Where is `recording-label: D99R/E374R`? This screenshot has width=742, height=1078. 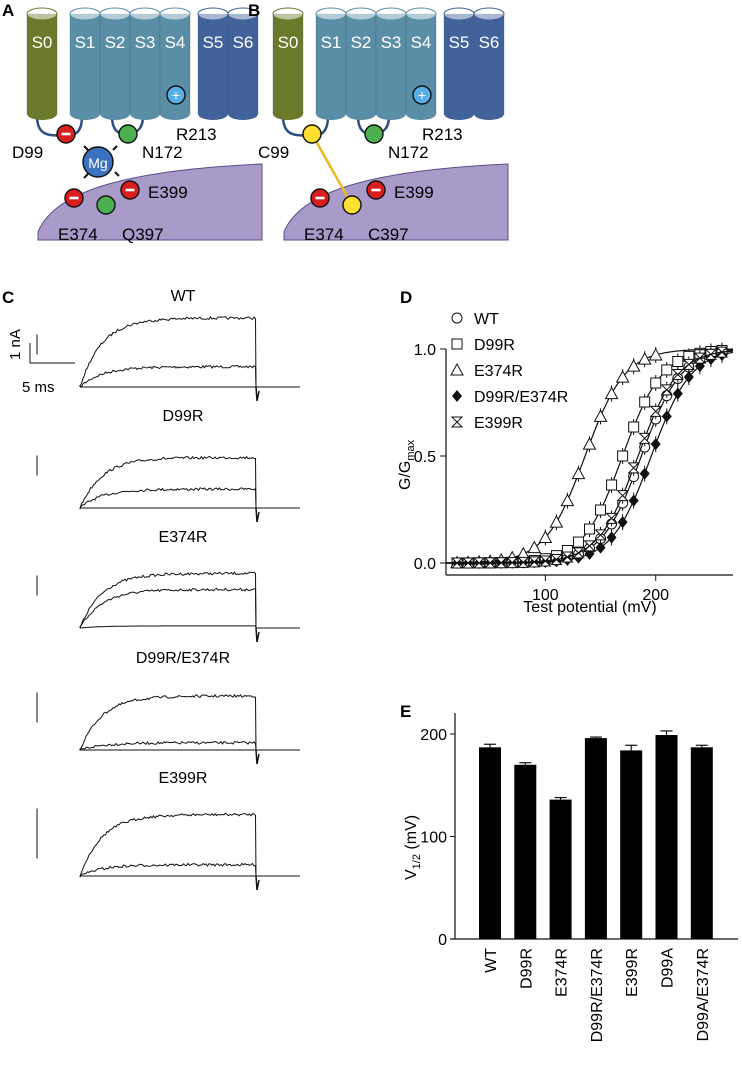 recording-label: D99R/E374R is located at coordinates (183, 658).